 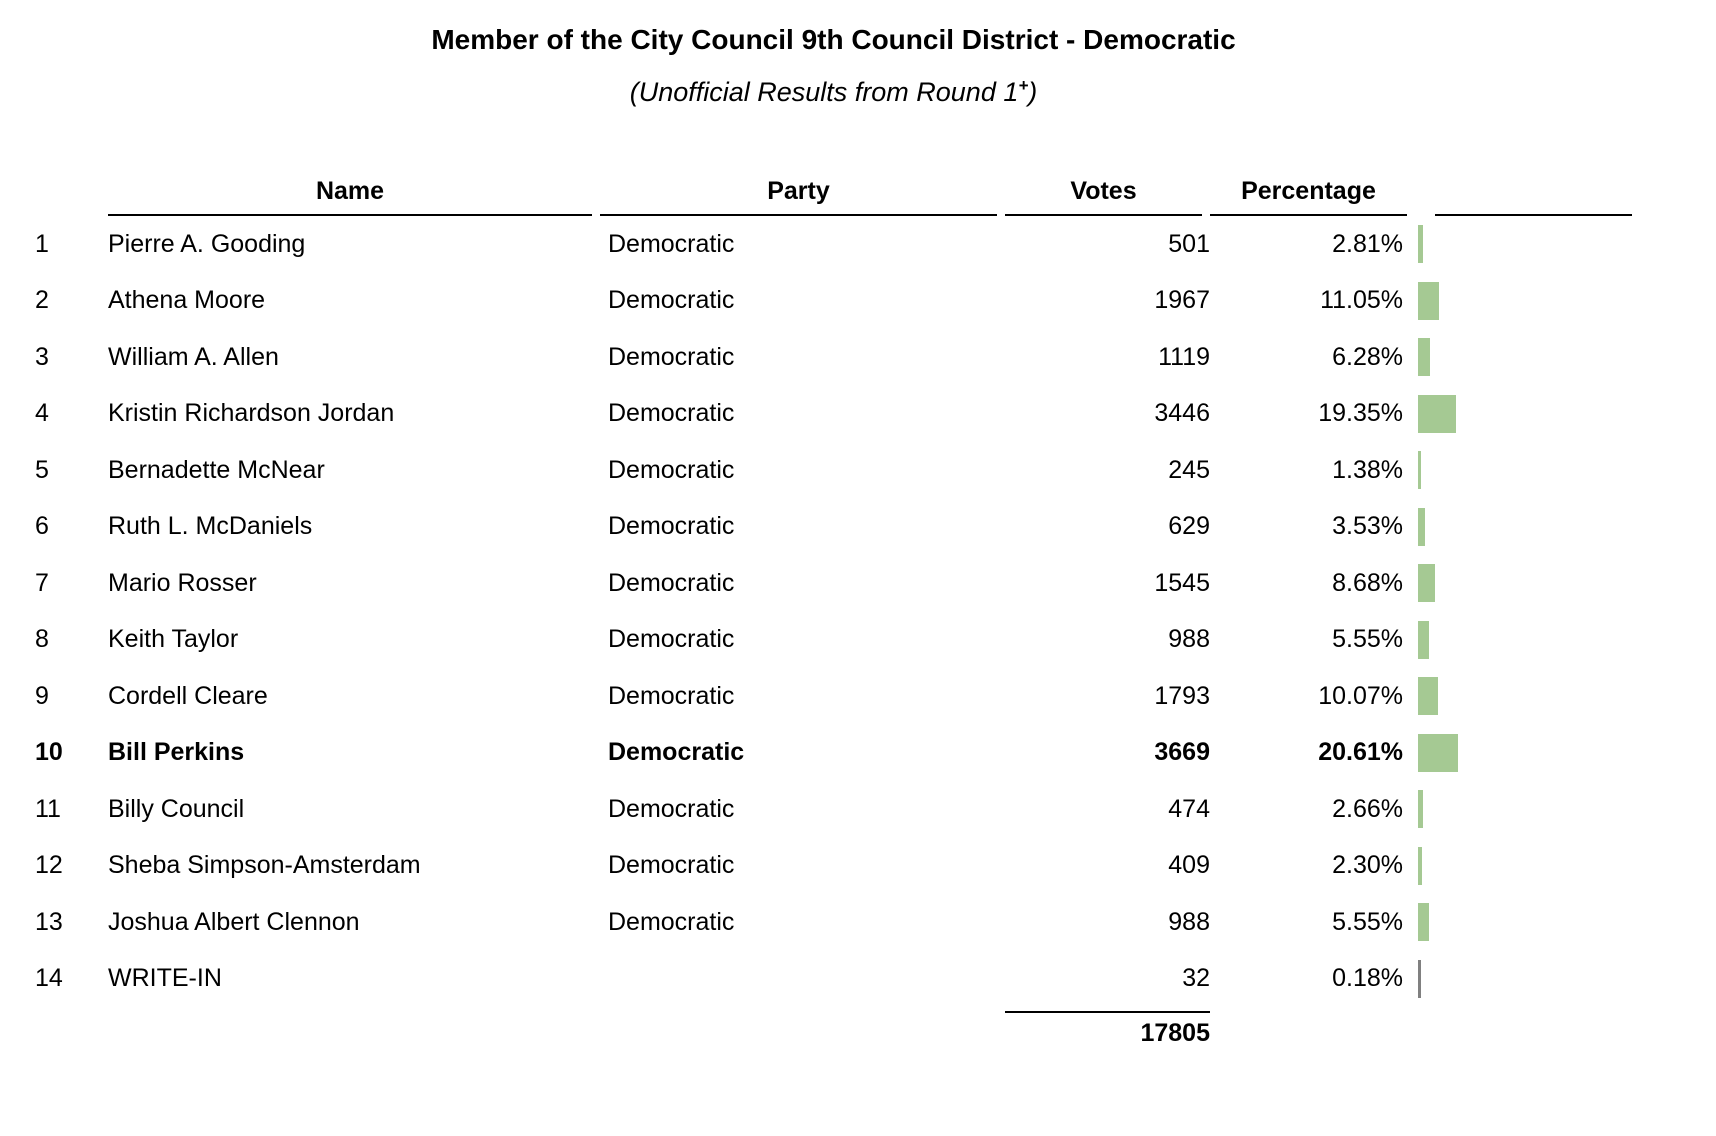 I want to click on candidate-name: Cordell Cleare, so click(x=188, y=695).